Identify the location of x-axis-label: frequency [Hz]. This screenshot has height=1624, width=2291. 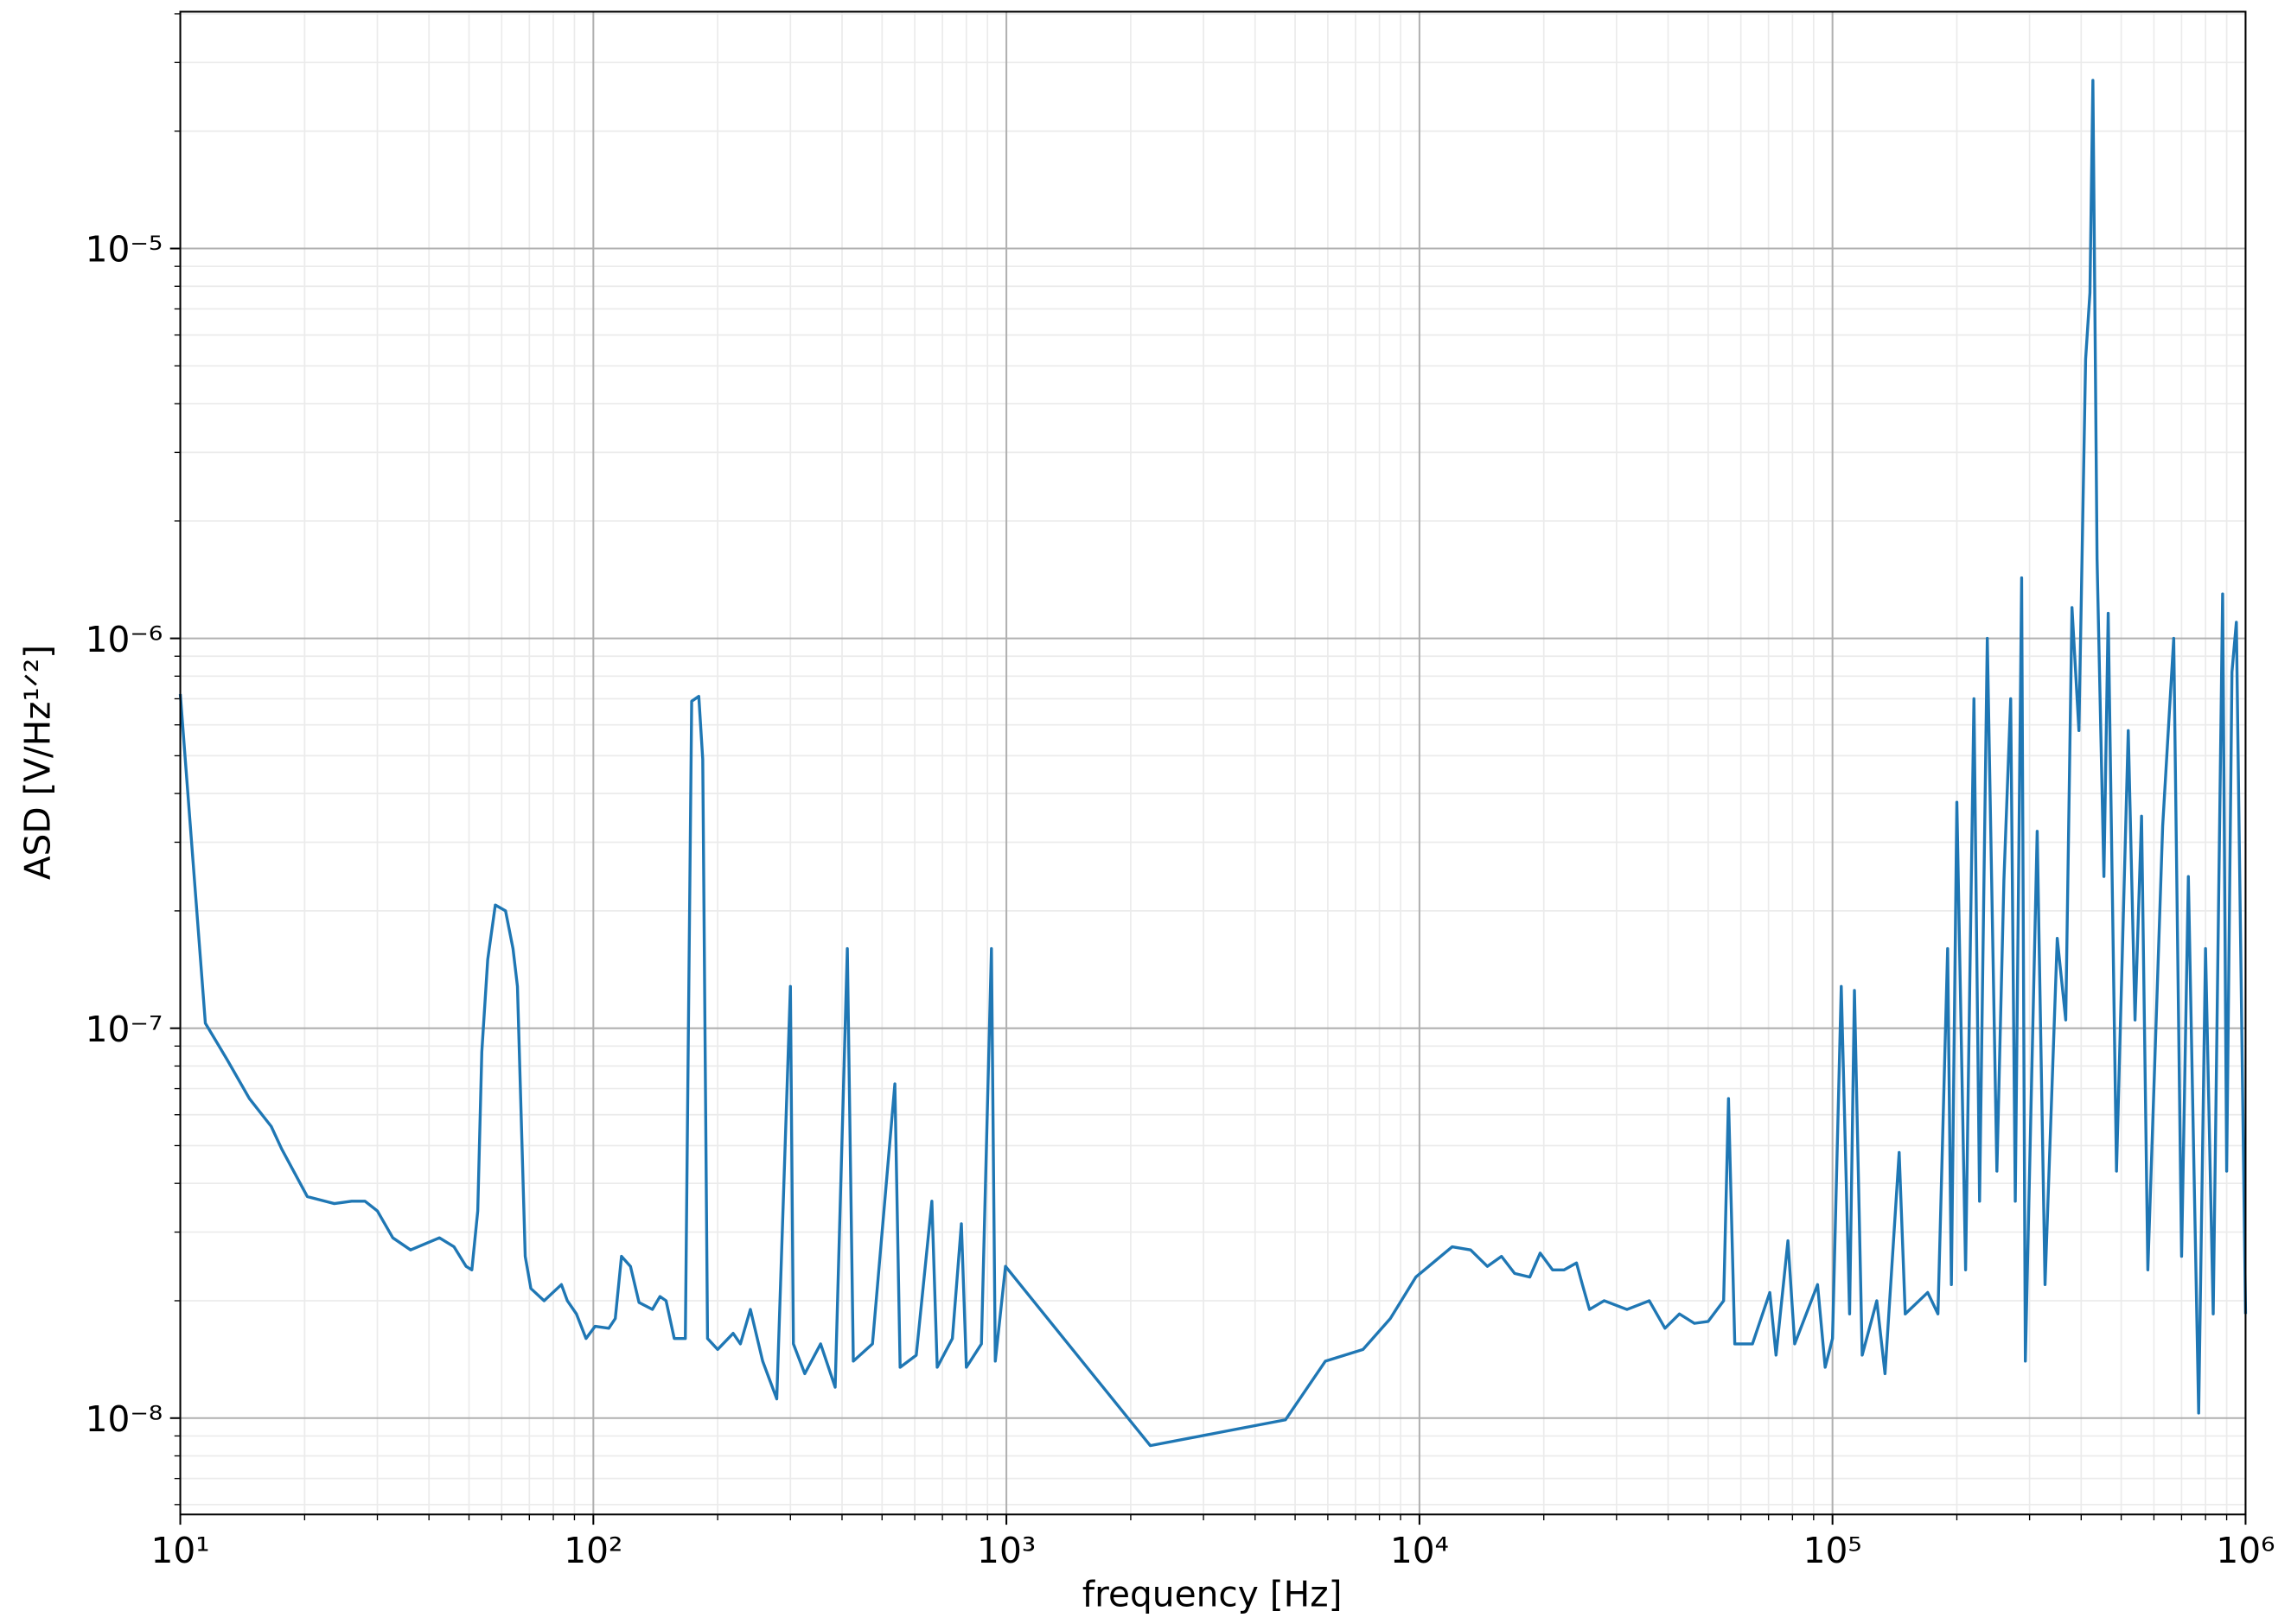
(1212, 1595).